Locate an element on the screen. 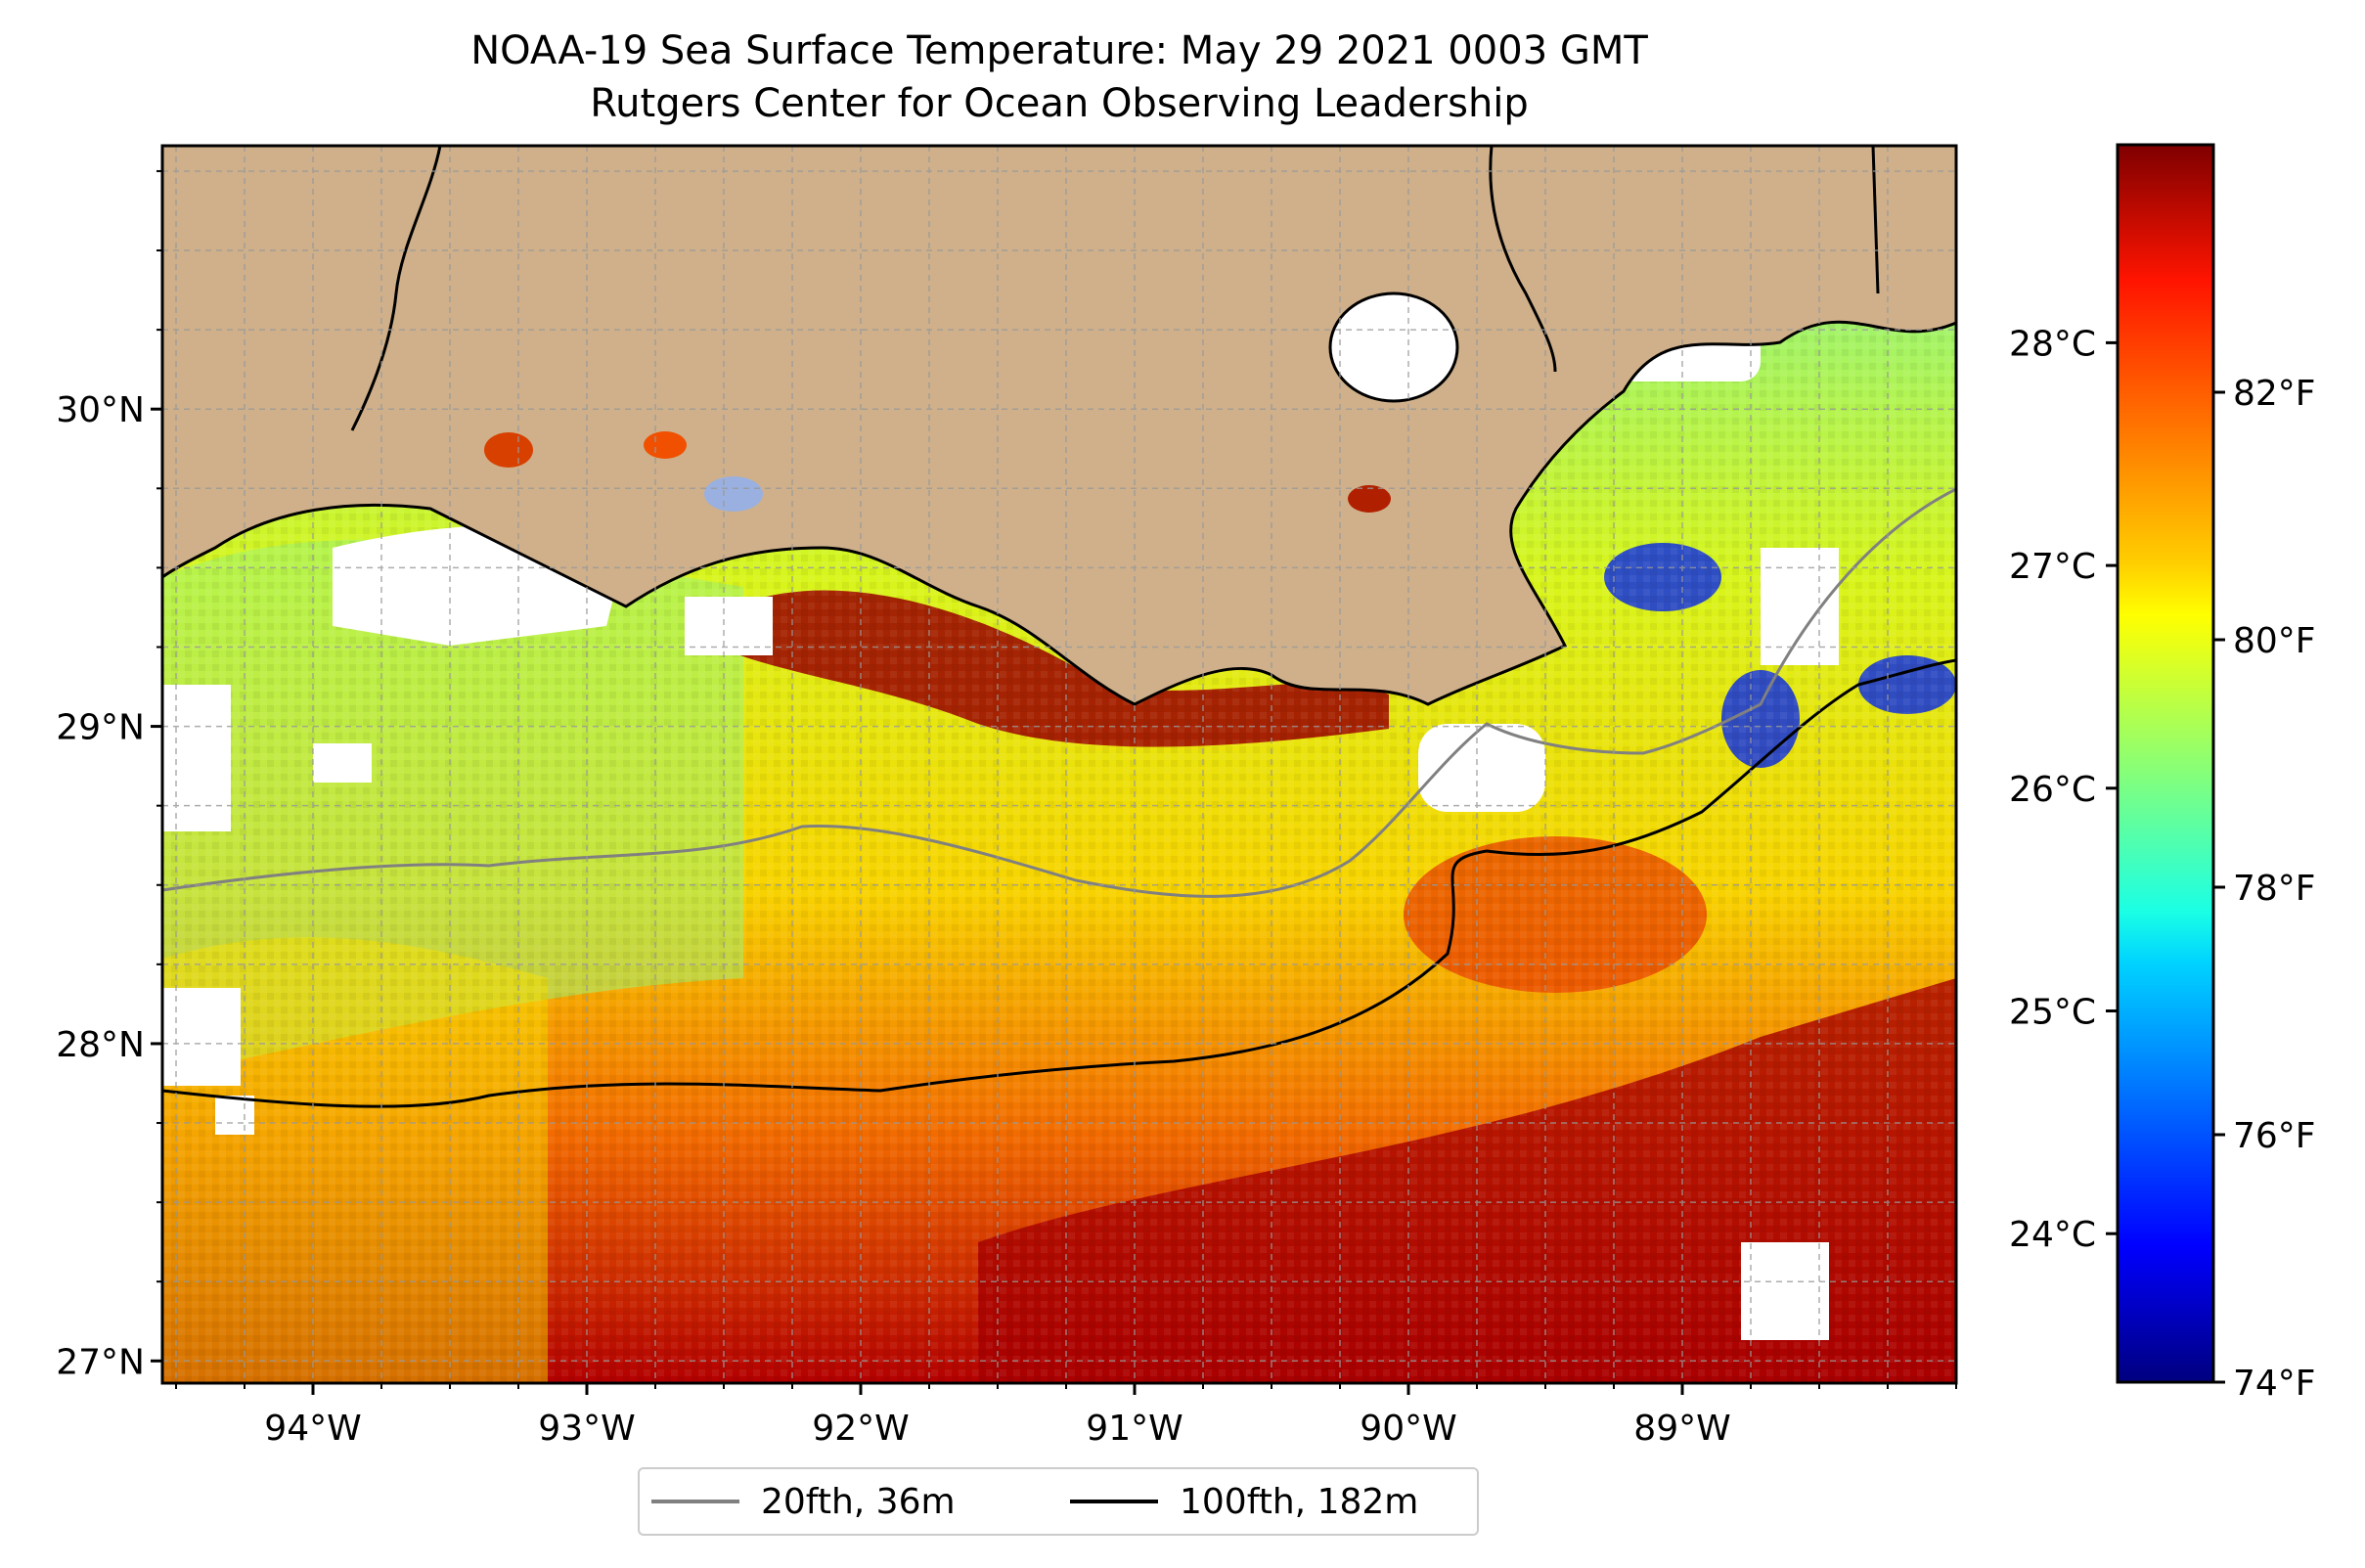  lon-tick-label: 93°W is located at coordinates (586, 1429).